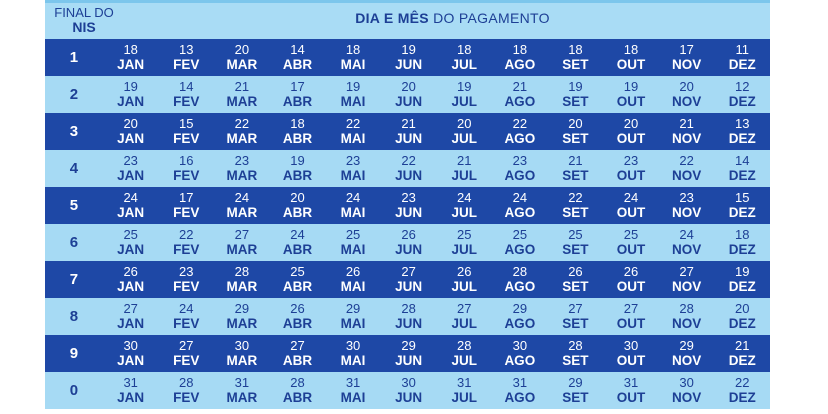  What do you see at coordinates (131, 168) in the screenshot?
I see `payment-date-cell: 23 JAN` at bounding box center [131, 168].